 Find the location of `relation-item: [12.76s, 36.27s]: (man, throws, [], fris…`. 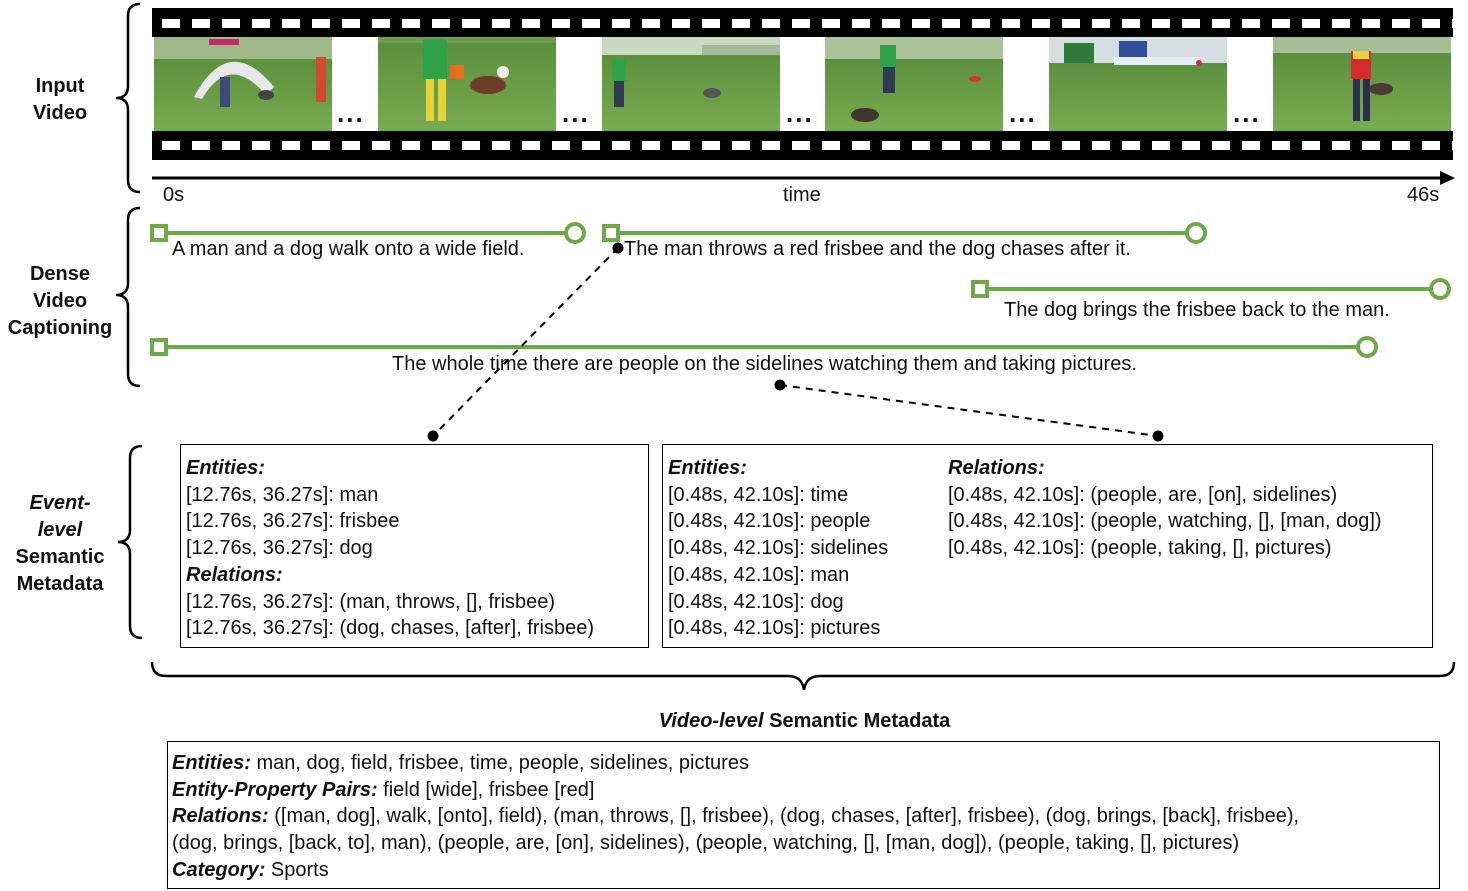

relation-item: [12.76s, 36.27s]: (man, throws, [], fris… is located at coordinates (371, 601).